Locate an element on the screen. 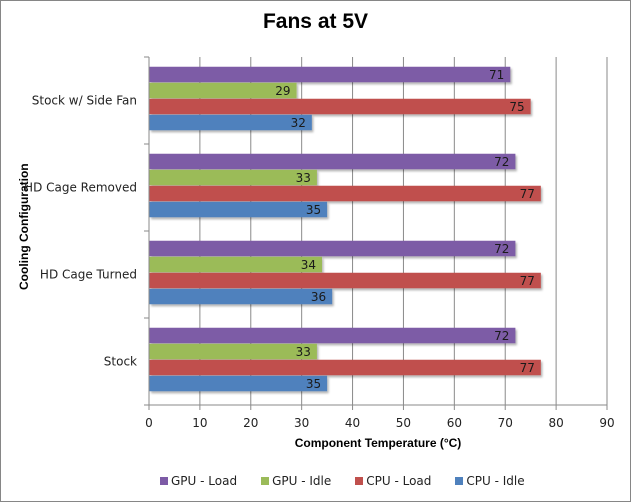 The height and width of the screenshot is (502, 631). legend-item: GPU - Load is located at coordinates (198, 481).